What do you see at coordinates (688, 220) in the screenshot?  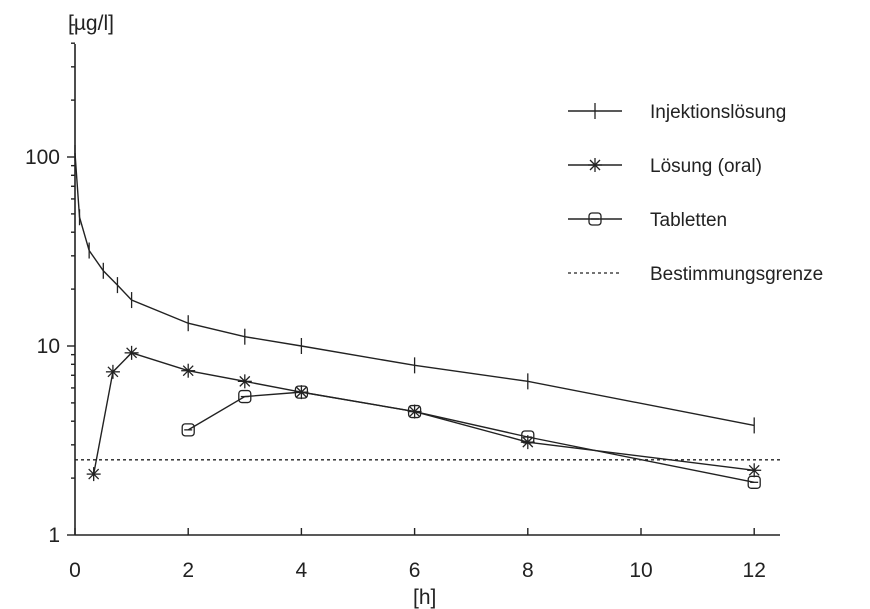 I see `legend-label: Tabletten` at bounding box center [688, 220].